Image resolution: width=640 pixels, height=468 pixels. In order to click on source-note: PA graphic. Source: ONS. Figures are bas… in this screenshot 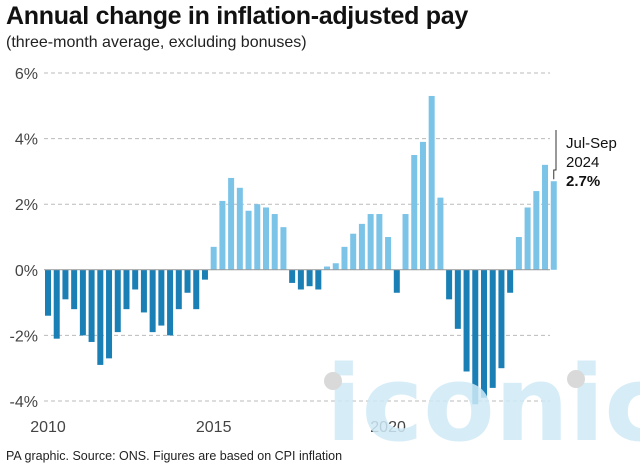, I will do `click(174, 456)`.